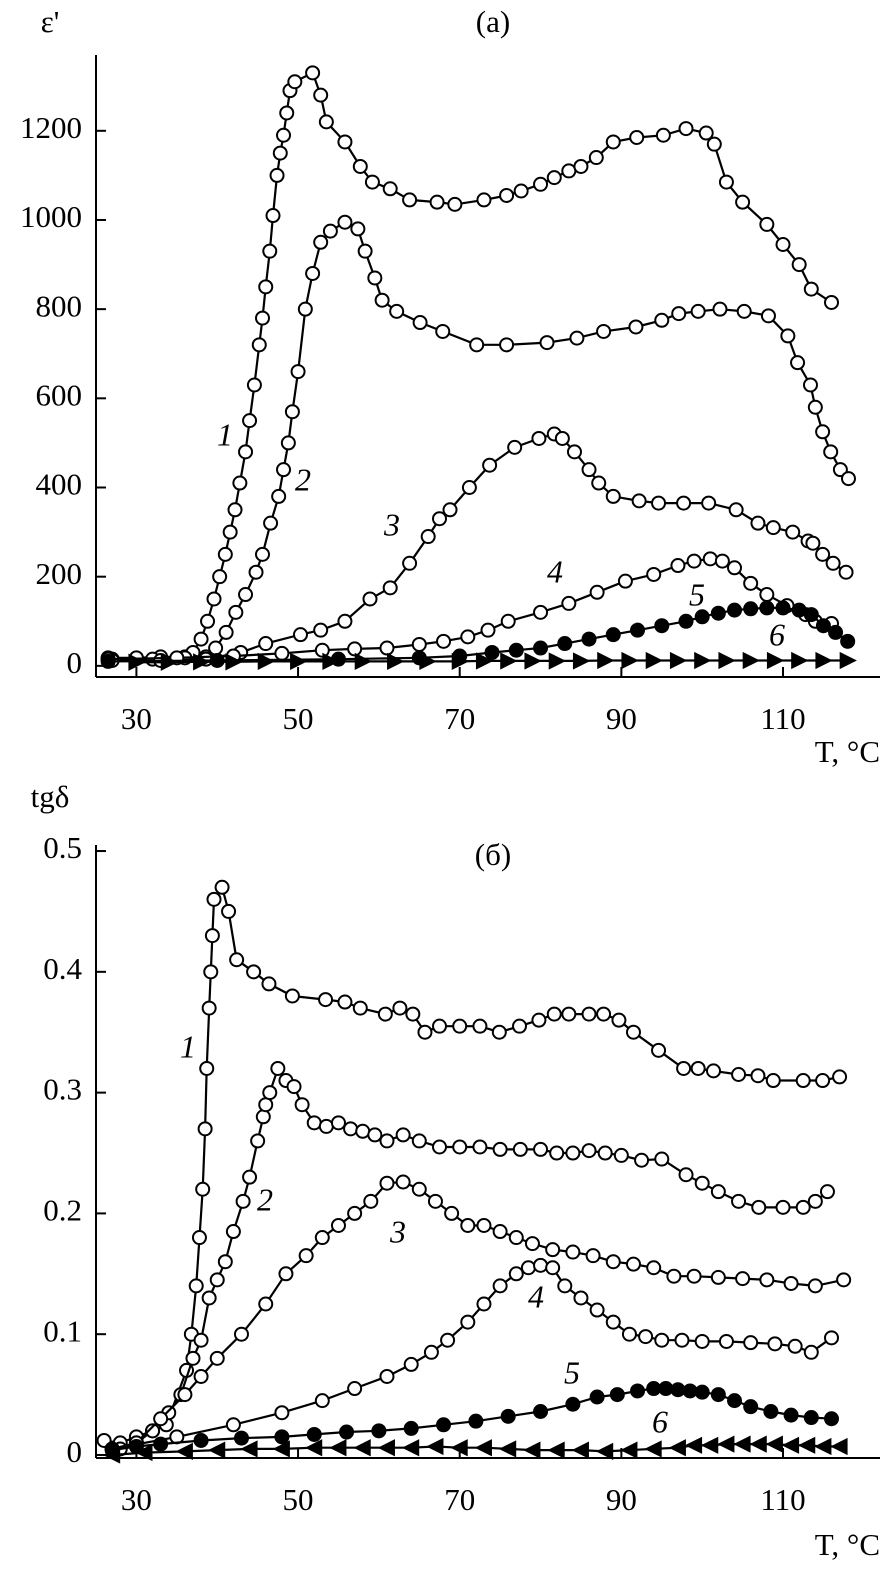 The image size is (890, 1584). Describe the element at coordinates (660, 1421) in the screenshot. I see `series-label: 6` at that location.